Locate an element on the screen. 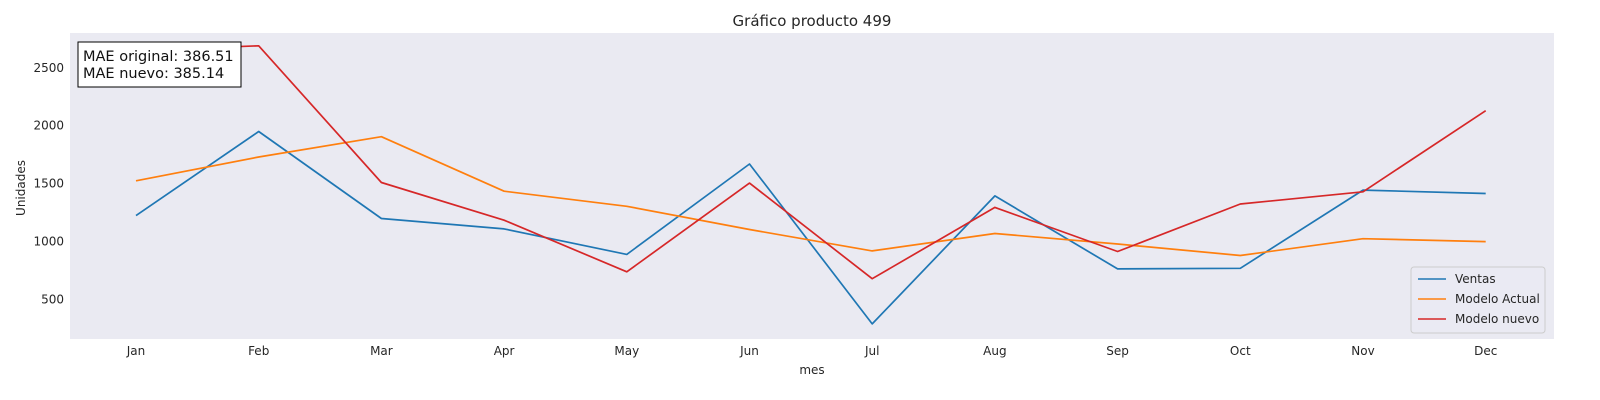  y-tick-label: 2500 is located at coordinates (48, 68).